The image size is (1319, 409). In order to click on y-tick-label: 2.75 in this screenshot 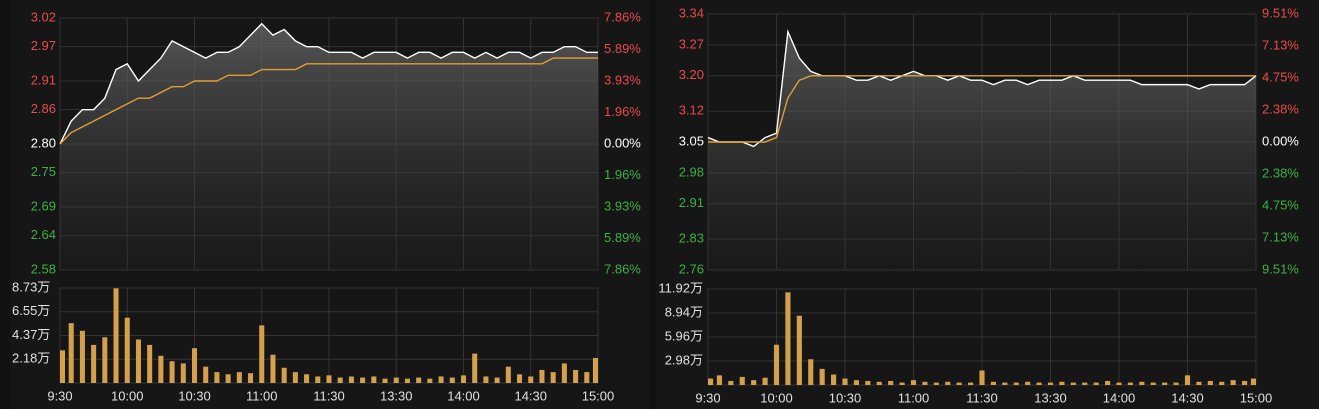, I will do `click(43, 171)`.